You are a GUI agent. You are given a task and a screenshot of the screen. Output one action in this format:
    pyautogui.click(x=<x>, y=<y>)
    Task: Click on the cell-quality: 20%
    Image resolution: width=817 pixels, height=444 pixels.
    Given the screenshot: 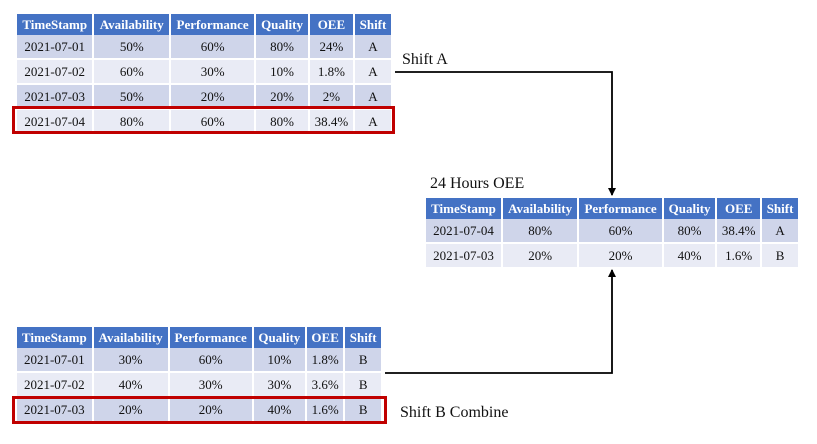 What is the action you would take?
    pyautogui.click(x=282, y=97)
    